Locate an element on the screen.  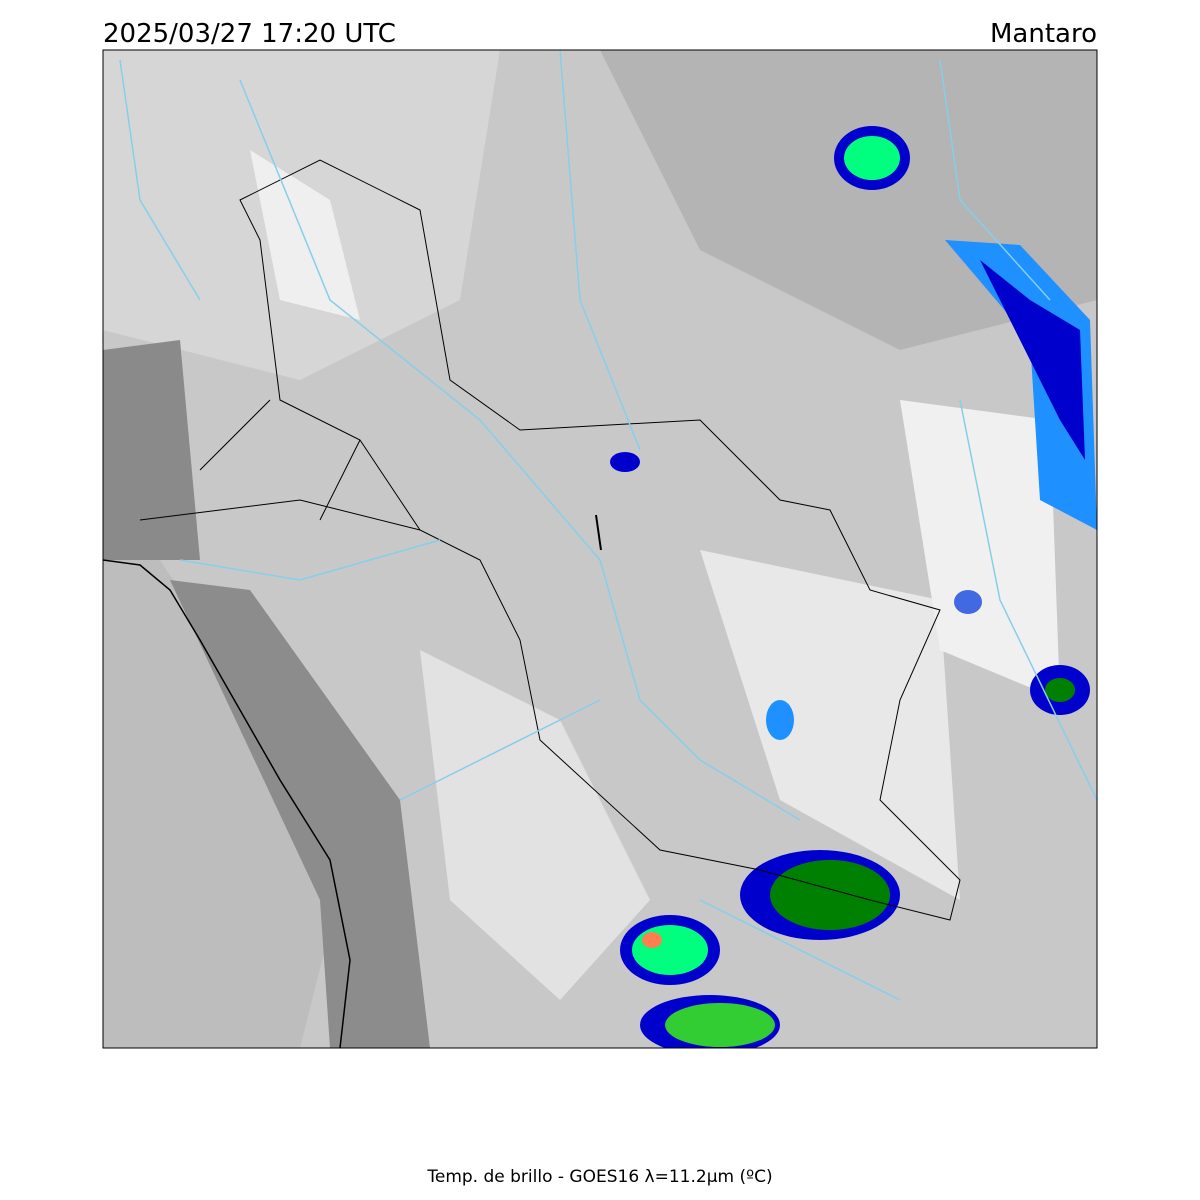
colorbar-label: Temp. de brillo - GOES16 λ=11.2μm (ºC) is located at coordinates (599, 1177).